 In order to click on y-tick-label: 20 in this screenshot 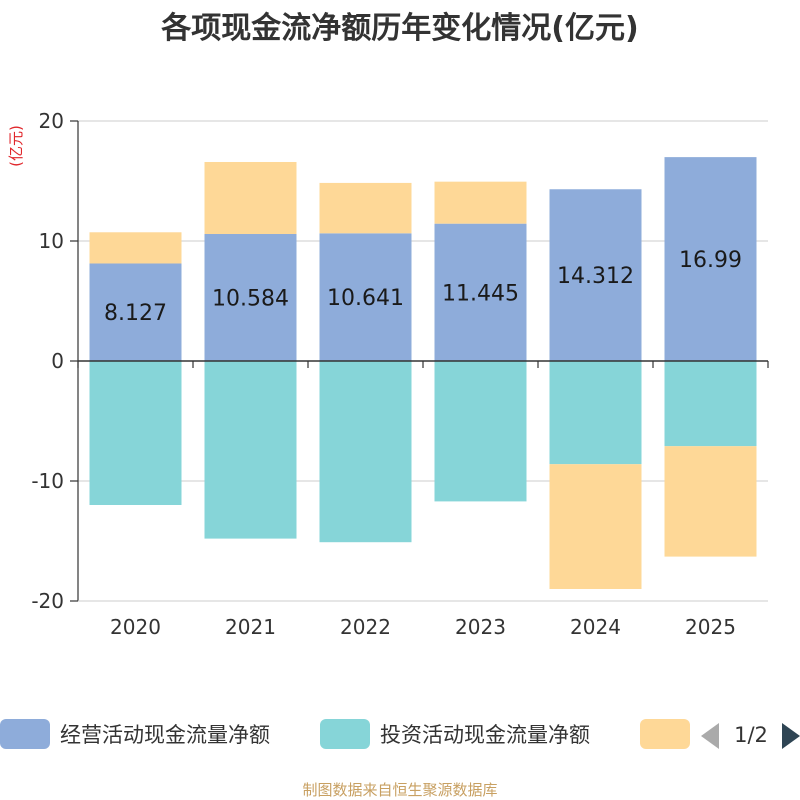, I will do `click(51, 121)`.